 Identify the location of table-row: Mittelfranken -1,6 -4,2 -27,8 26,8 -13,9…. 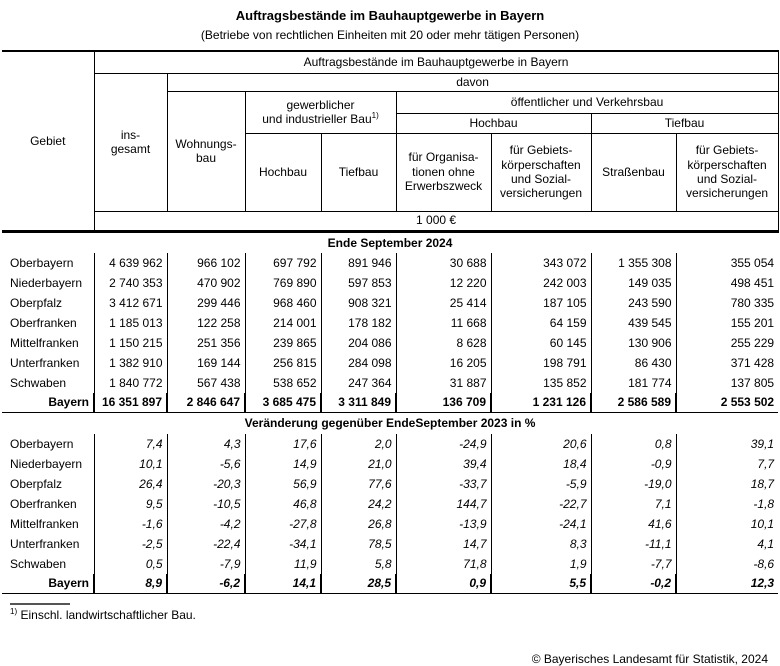
(390, 523).